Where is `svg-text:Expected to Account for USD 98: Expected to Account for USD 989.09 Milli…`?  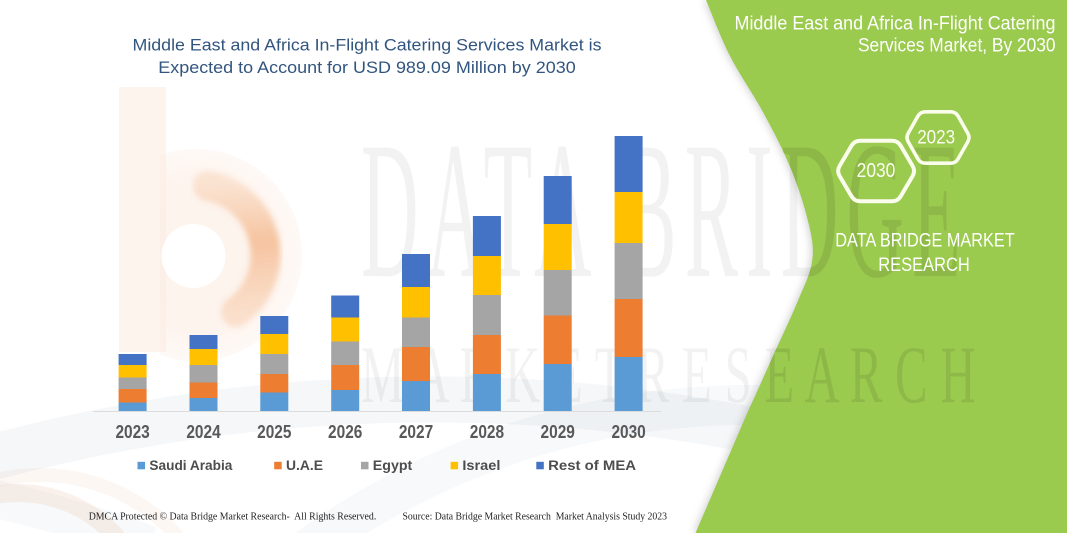 svg-text:Expected to Account for USD 98: Expected to Account for USD 989.09 Milli… is located at coordinates (367, 68).